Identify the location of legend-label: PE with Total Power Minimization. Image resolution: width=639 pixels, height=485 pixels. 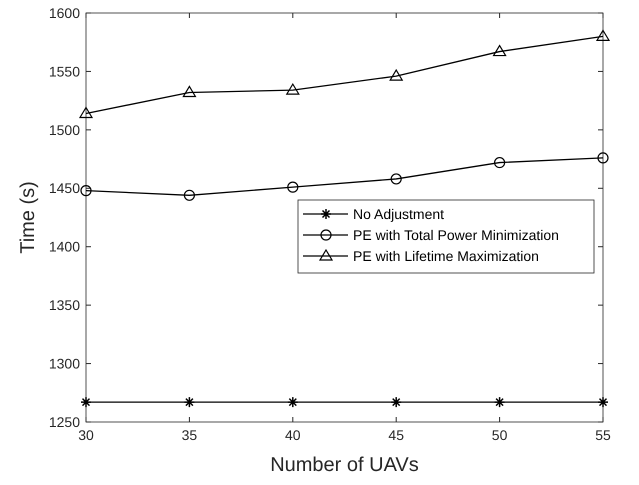
(456, 234).